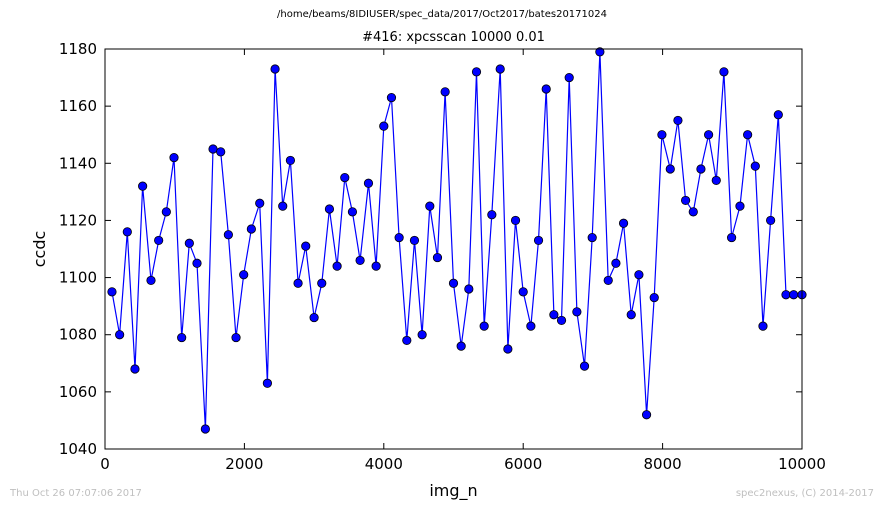  I want to click on y-tick-label: 1120, so click(78, 220).